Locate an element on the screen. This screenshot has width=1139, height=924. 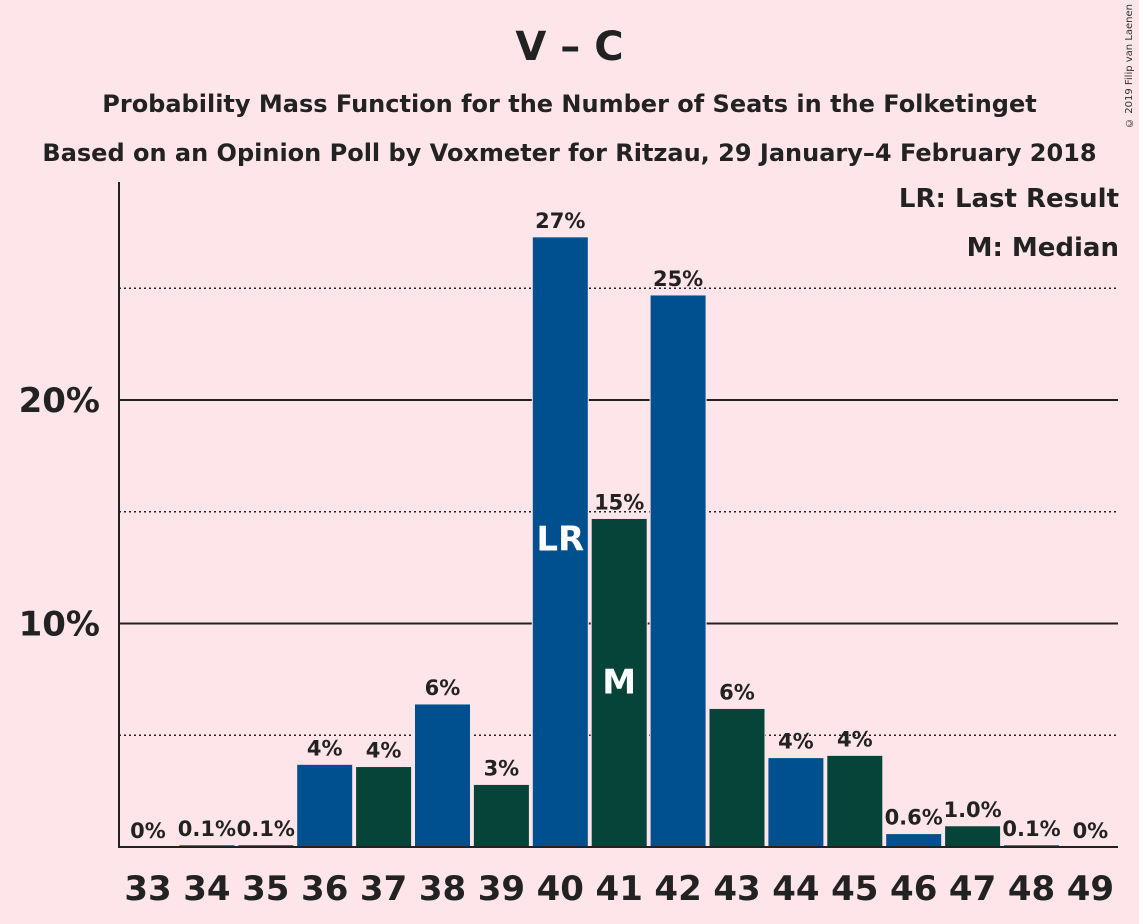
data-label-46: 0.6% is located at coordinates (914, 818).